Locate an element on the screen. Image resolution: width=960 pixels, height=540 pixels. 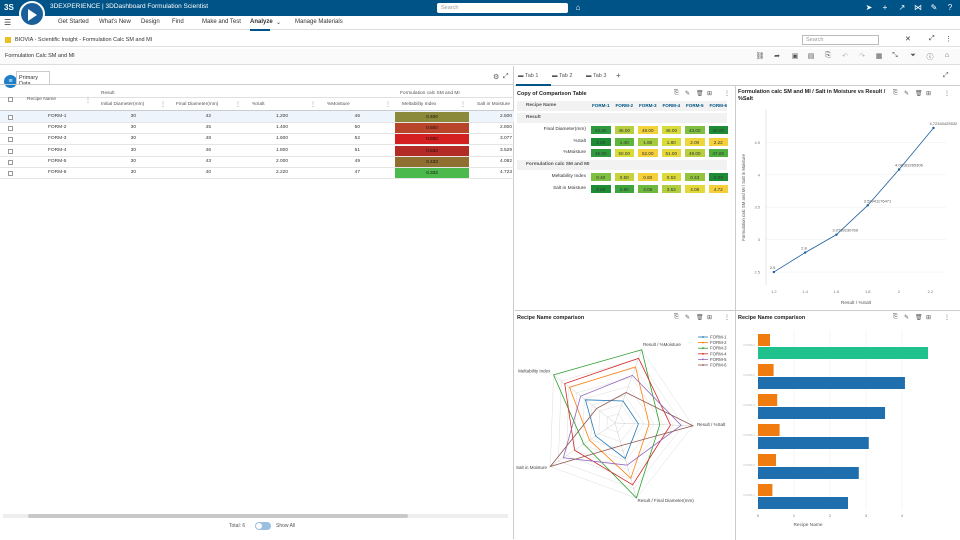
filter-icon: ⏷ is located at coordinates (913, 55).